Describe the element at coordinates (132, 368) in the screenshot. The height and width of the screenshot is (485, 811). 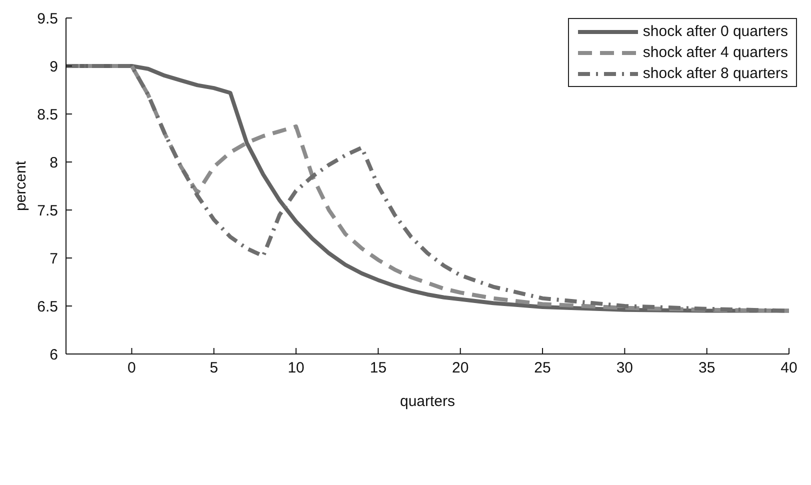
I see `x-tick-label: 0` at that location.